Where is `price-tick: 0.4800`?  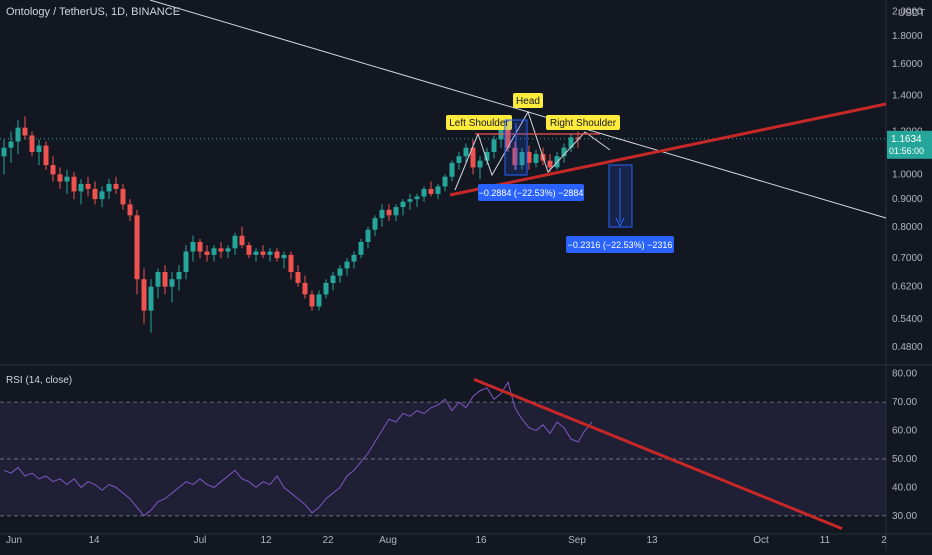
price-tick: 0.4800 is located at coordinates (907, 347).